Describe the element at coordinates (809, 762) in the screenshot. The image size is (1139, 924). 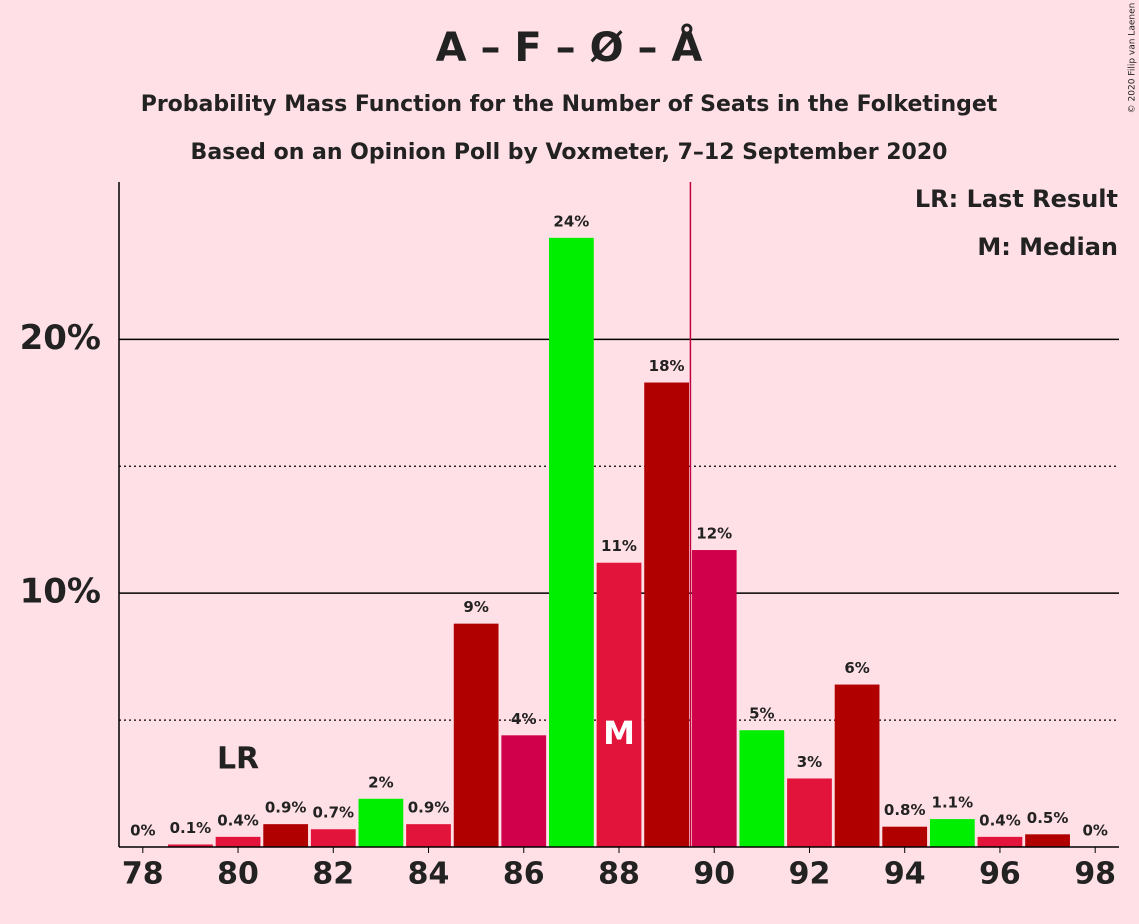
I see `value-label: 3%` at that location.